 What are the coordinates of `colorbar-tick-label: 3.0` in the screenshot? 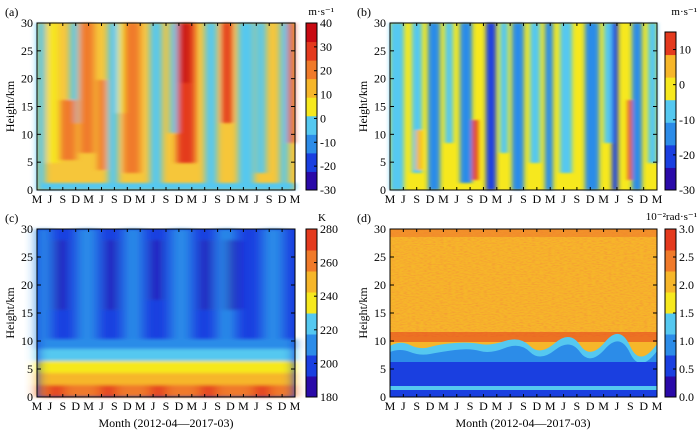 It's located at (686, 229).